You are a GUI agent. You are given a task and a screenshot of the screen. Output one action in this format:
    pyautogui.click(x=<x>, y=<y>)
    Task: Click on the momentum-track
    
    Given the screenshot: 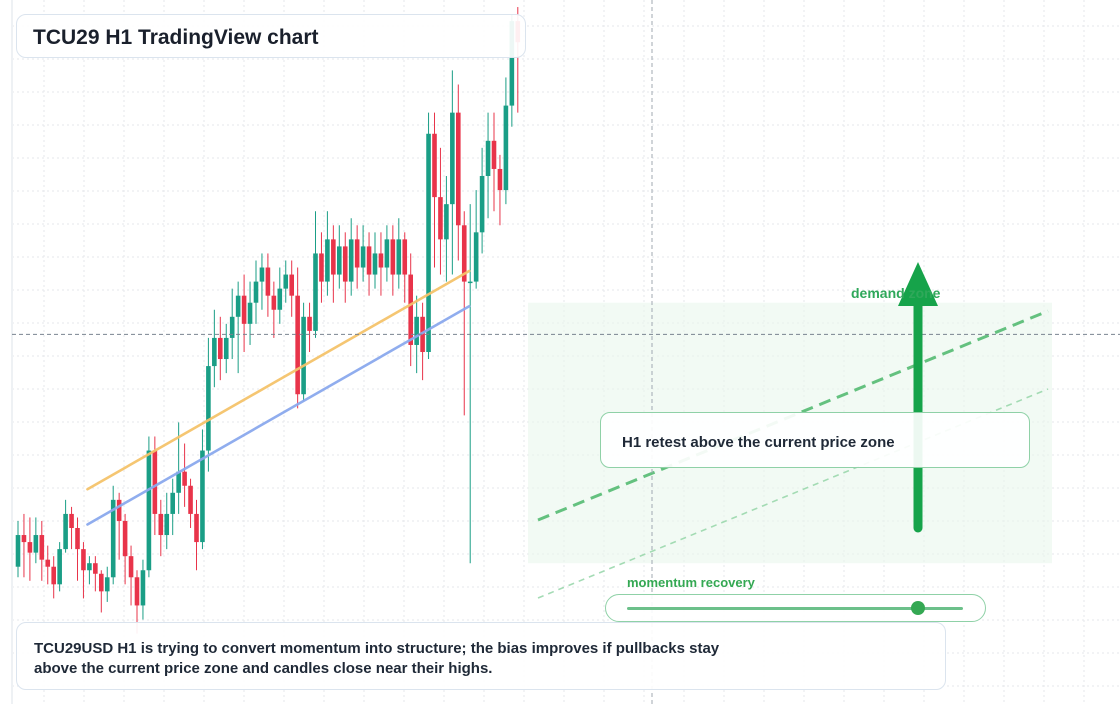 What is the action you would take?
    pyautogui.click(x=795, y=608)
    